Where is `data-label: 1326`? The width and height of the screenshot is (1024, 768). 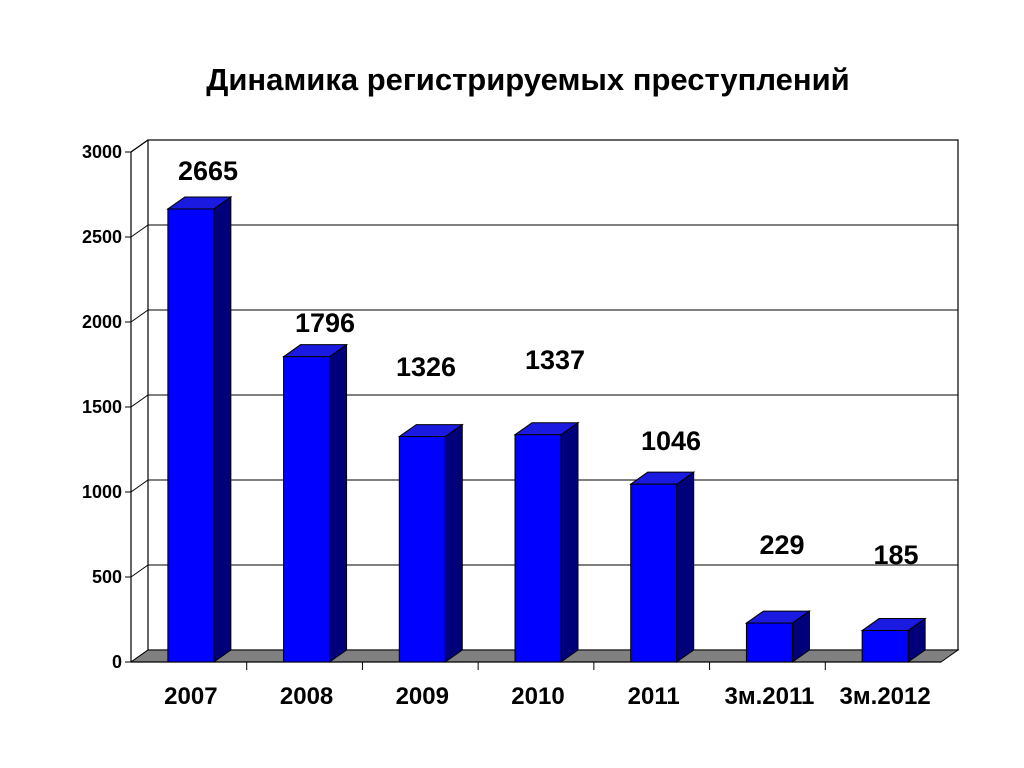 data-label: 1326 is located at coordinates (426, 367).